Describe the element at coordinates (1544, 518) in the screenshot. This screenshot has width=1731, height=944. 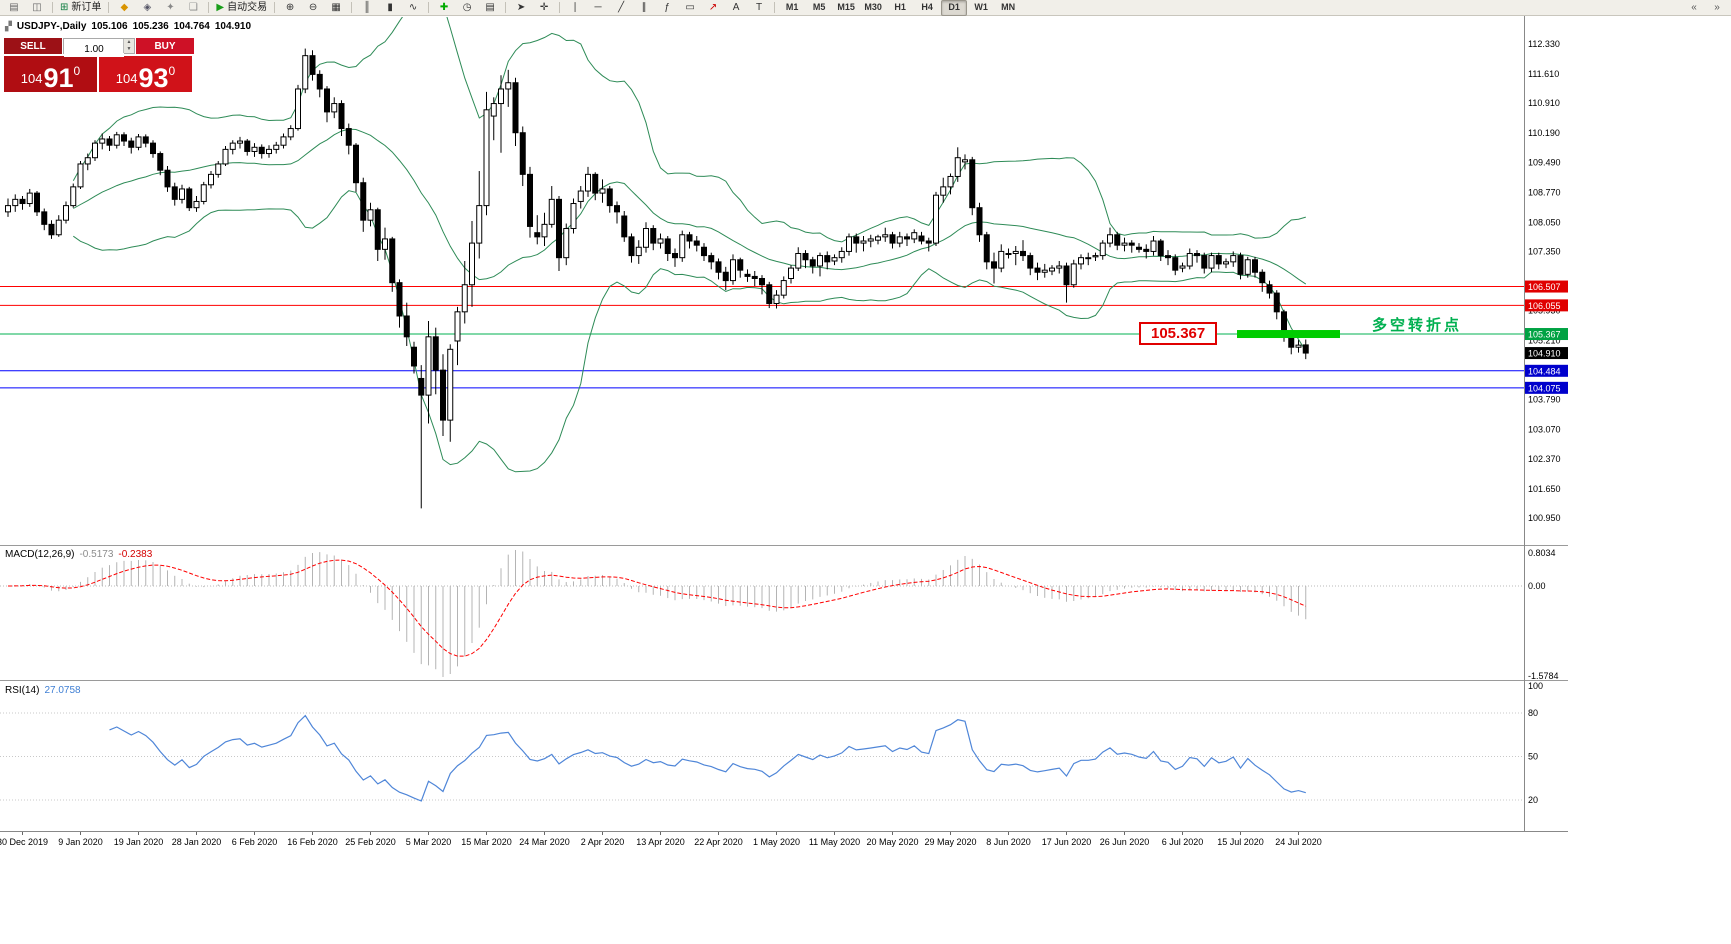
I see `price-tick-label: 100.950` at that location.